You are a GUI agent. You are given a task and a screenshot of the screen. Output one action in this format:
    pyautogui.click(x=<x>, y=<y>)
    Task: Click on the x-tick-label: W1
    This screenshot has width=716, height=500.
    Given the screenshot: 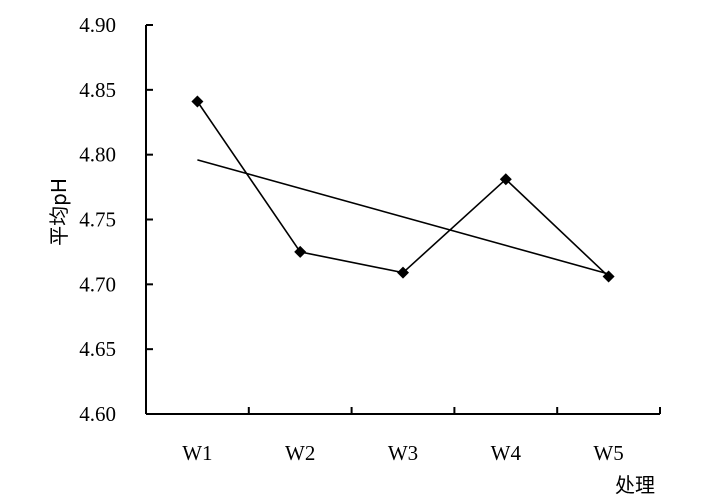 What is the action you would take?
    pyautogui.click(x=197, y=453)
    